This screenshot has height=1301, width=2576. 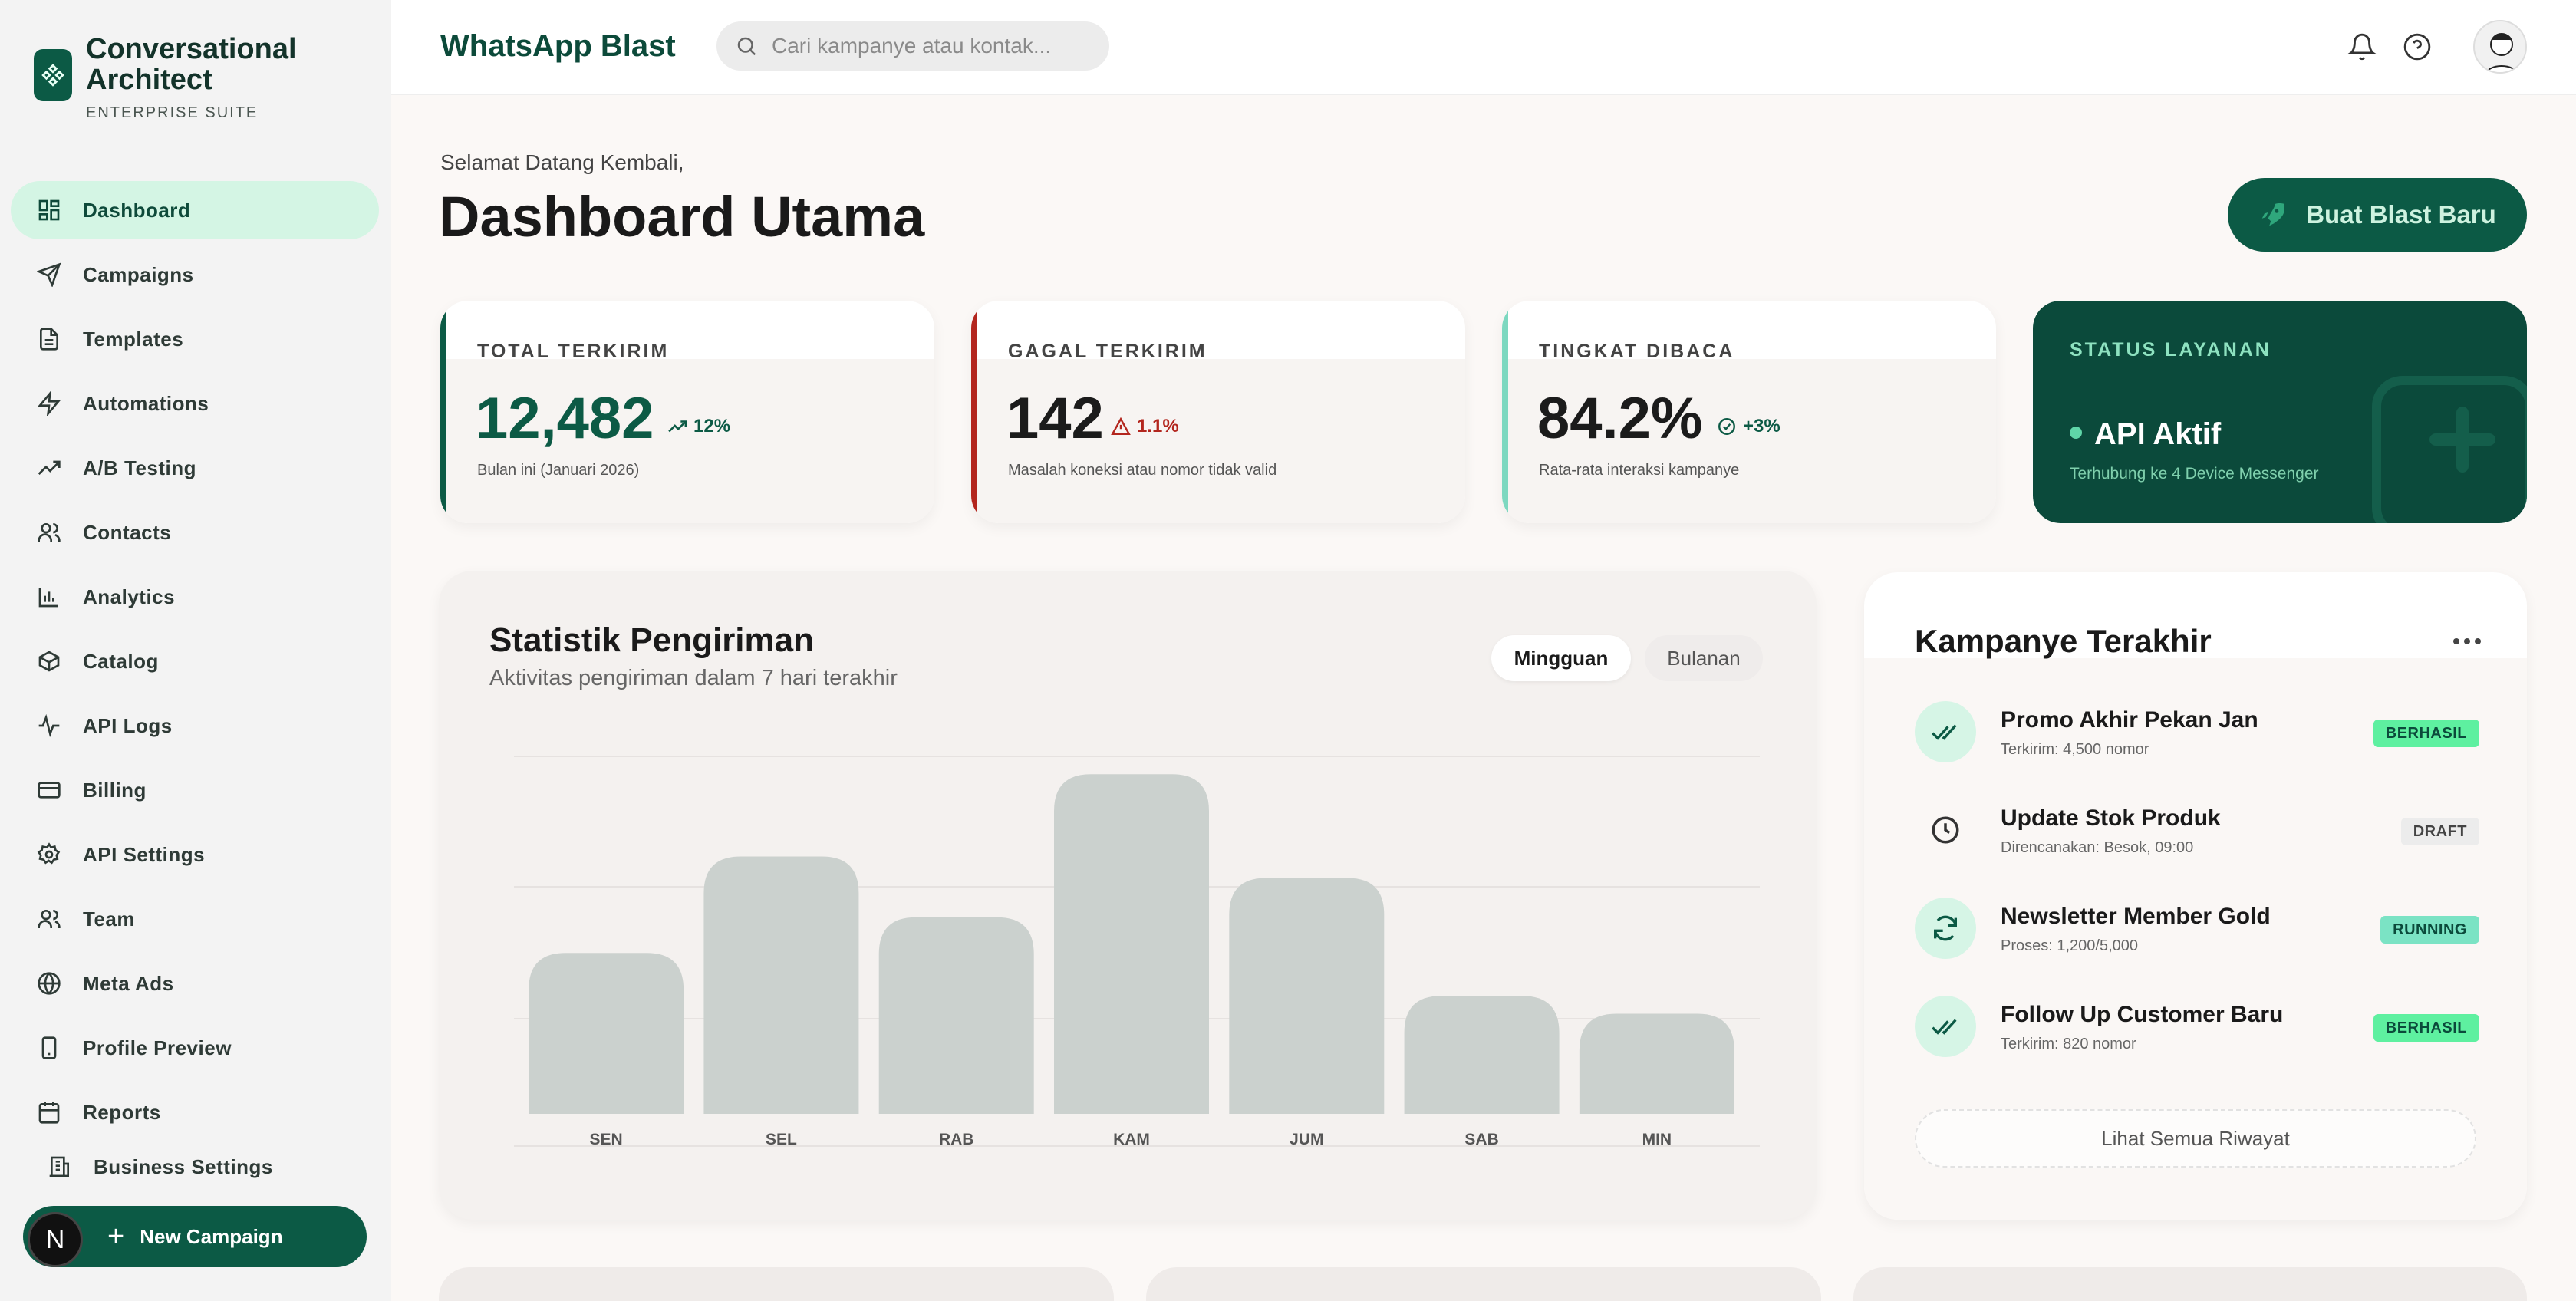 What do you see at coordinates (956, 1015) in the screenshot?
I see `chart-bar-rab` at bounding box center [956, 1015].